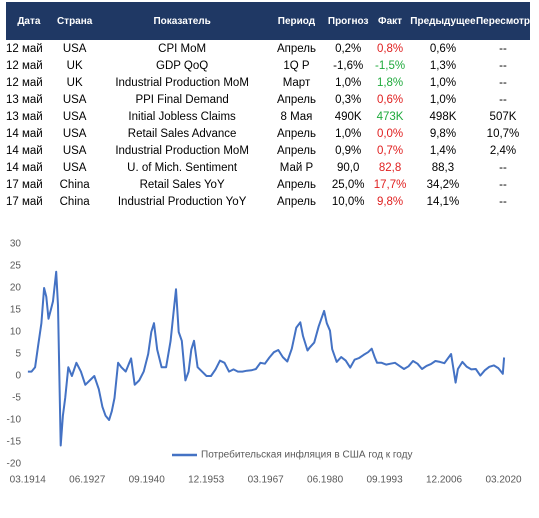 This screenshot has height=518, width=539. What do you see at coordinates (16, 288) in the screenshot?
I see `y-tick-label: 20` at bounding box center [16, 288].